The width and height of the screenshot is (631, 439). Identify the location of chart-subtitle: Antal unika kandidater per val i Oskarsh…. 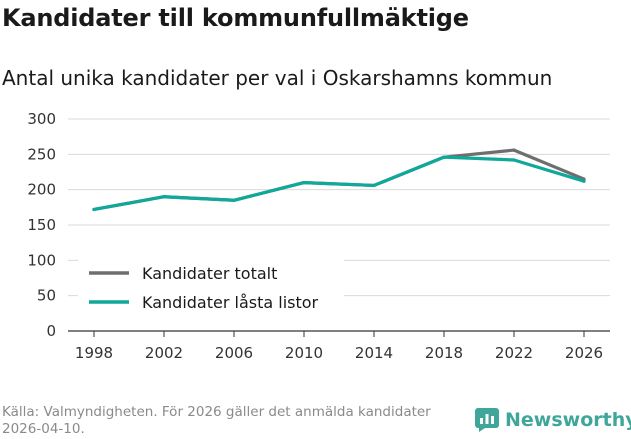
(277, 78).